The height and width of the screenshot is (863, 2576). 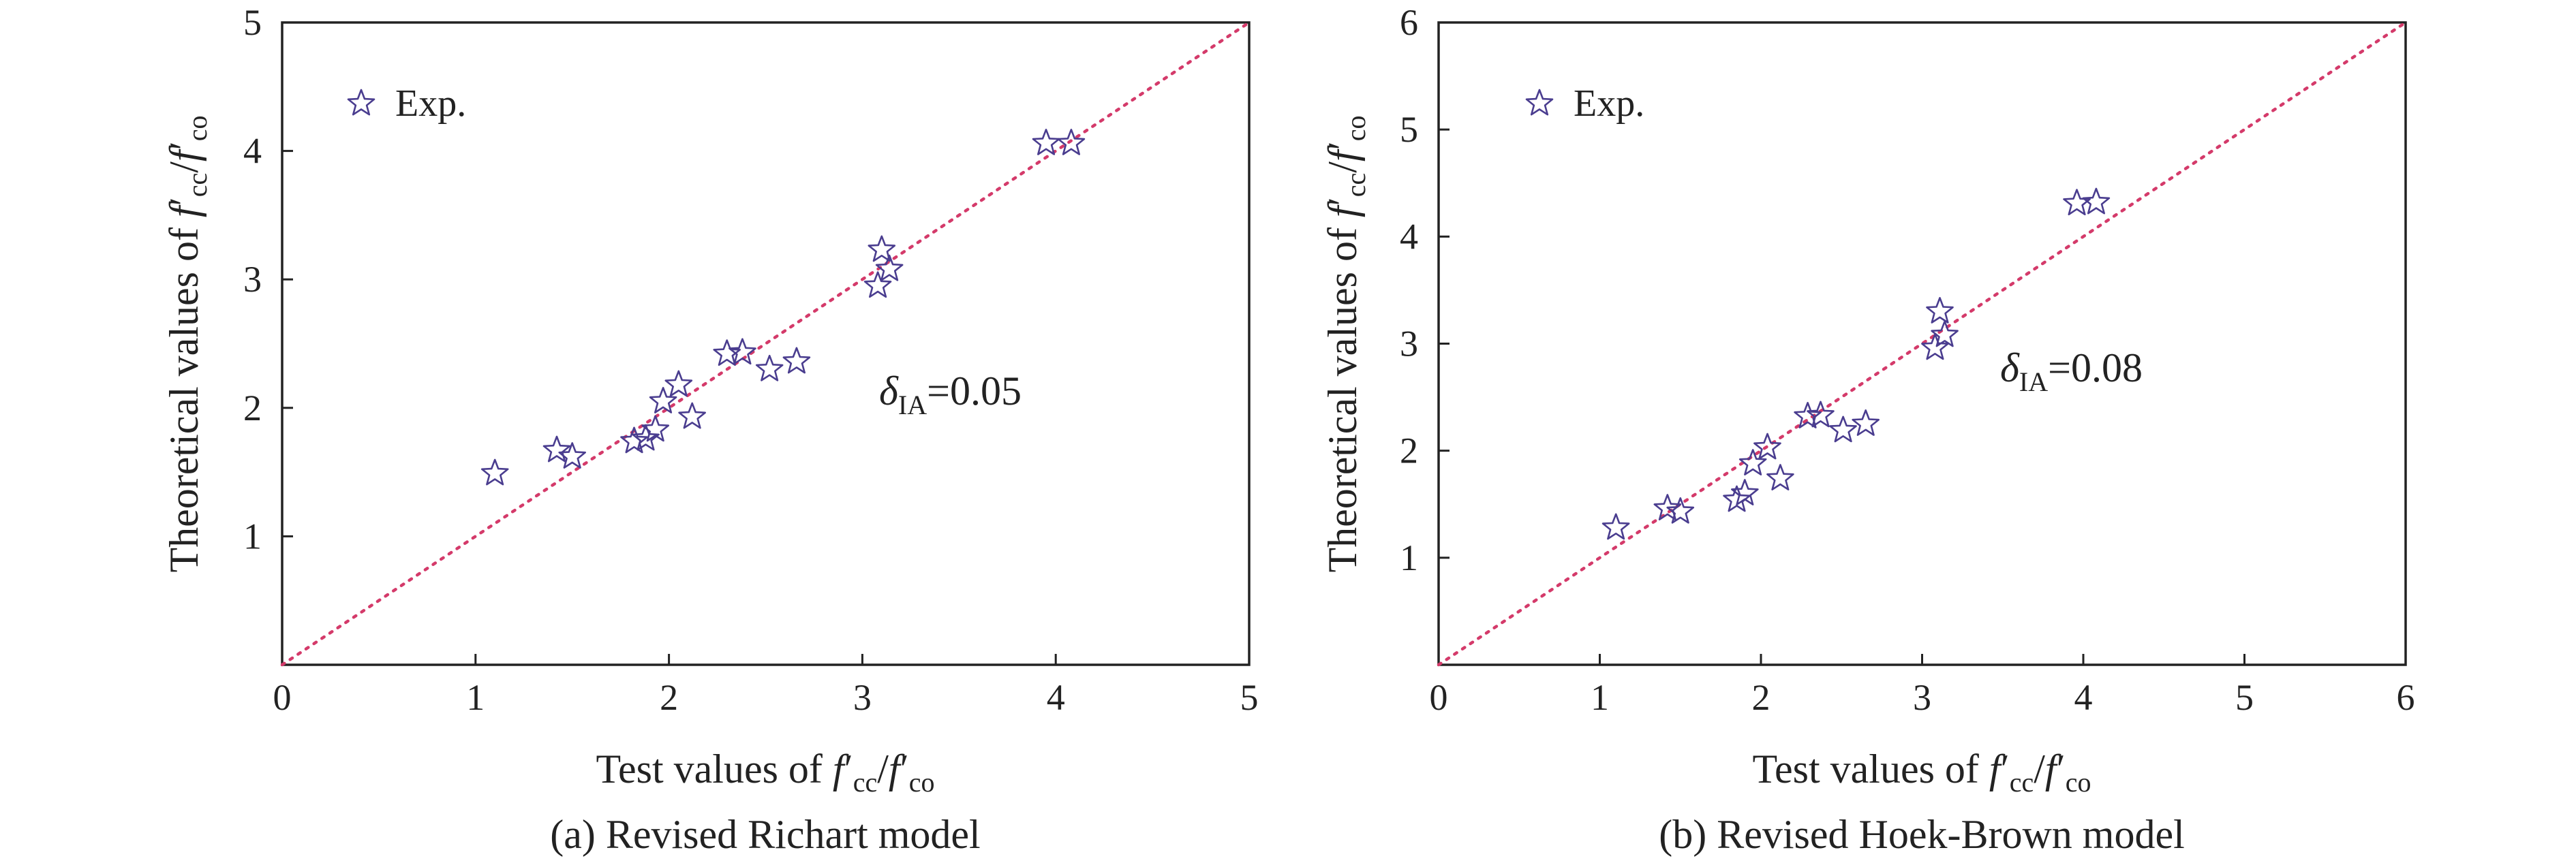 I want to click on y-ticks: 1 2 3 4 5 6, so click(x=1425, y=290).